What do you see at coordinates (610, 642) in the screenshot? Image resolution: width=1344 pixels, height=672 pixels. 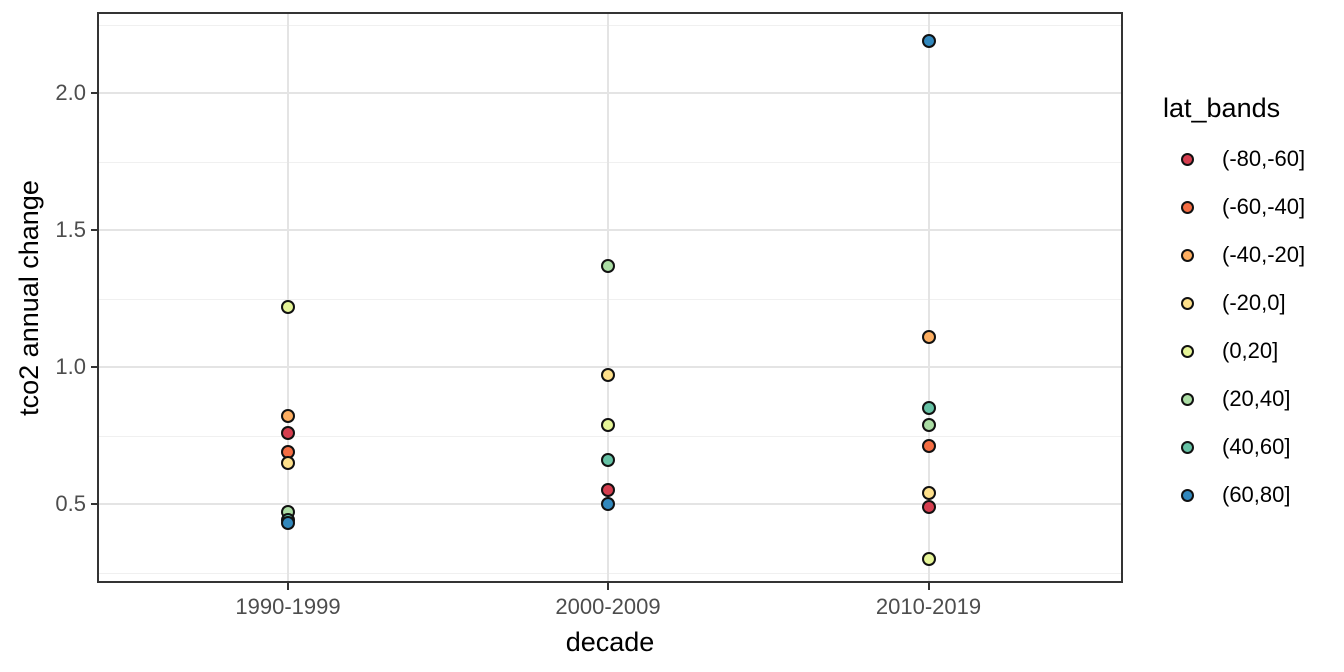 I see `x-axis-title: decade` at bounding box center [610, 642].